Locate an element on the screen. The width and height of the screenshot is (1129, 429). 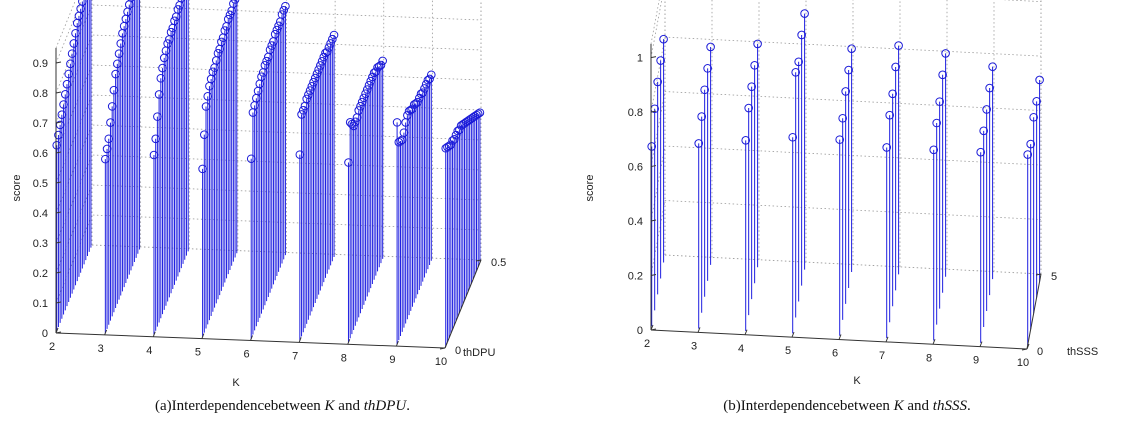
z-tick-label: 0.5 is located at coordinates (40, 184).